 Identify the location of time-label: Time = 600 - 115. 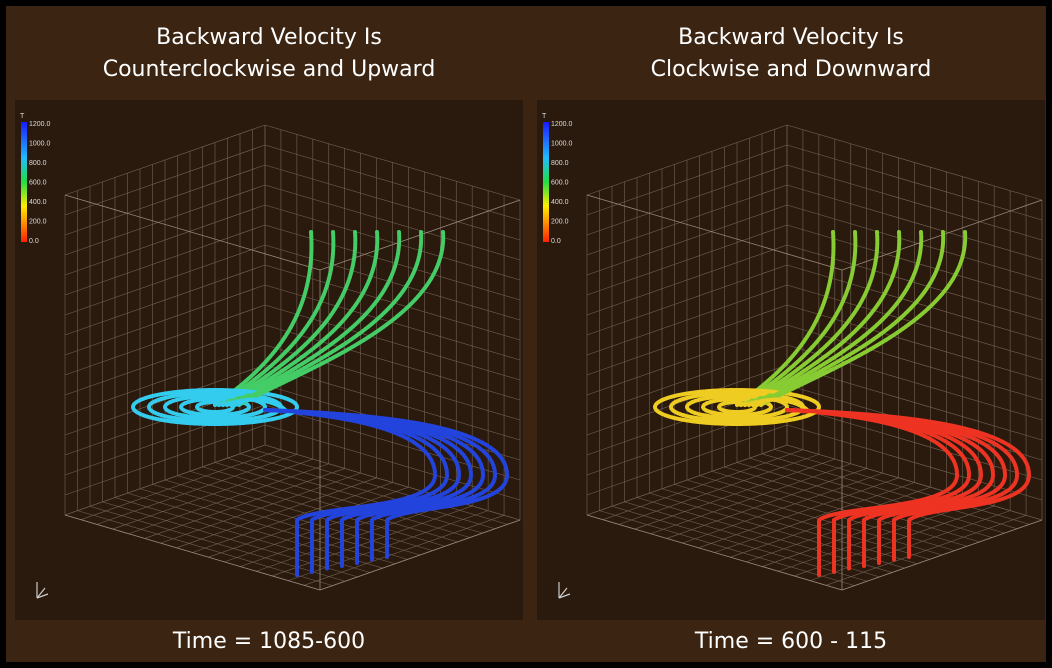
(790, 641).